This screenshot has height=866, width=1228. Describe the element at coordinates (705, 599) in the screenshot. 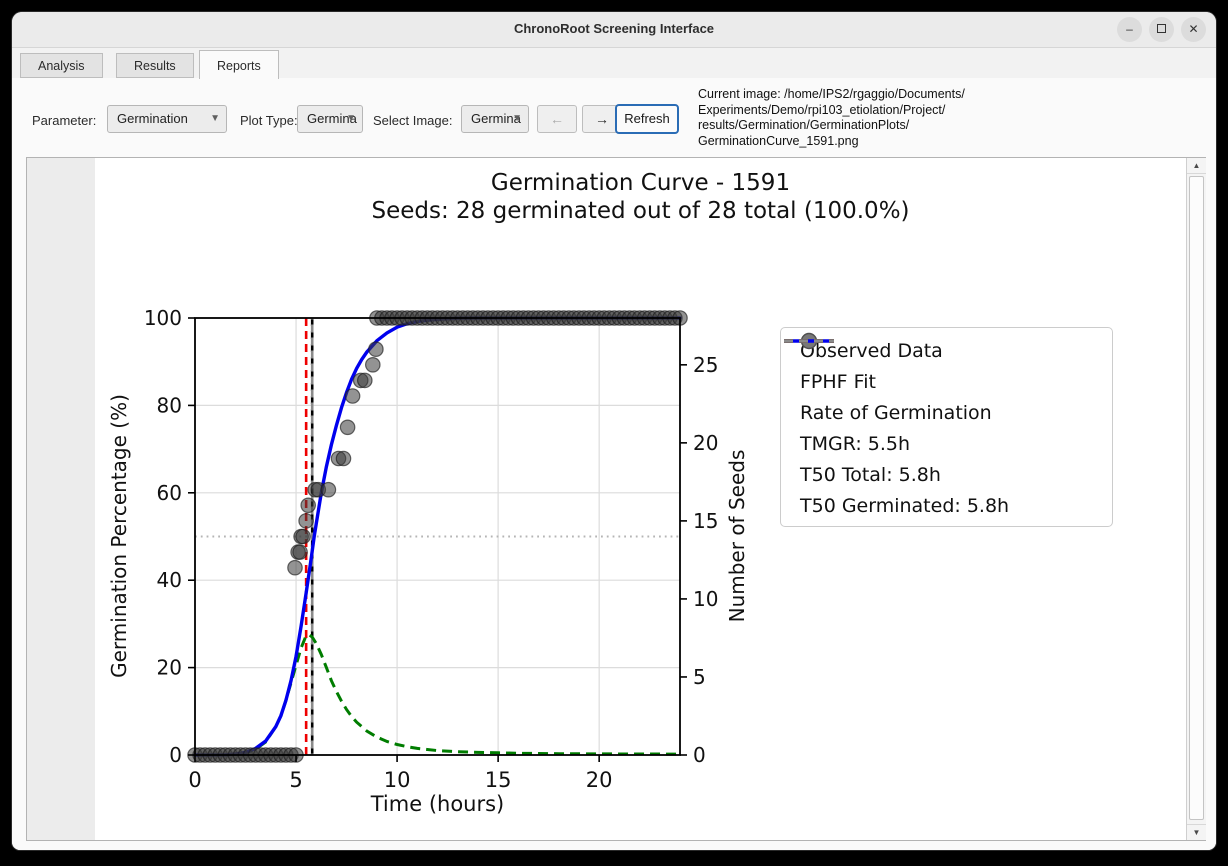

I see `y-right-tick-label: 10` at that location.